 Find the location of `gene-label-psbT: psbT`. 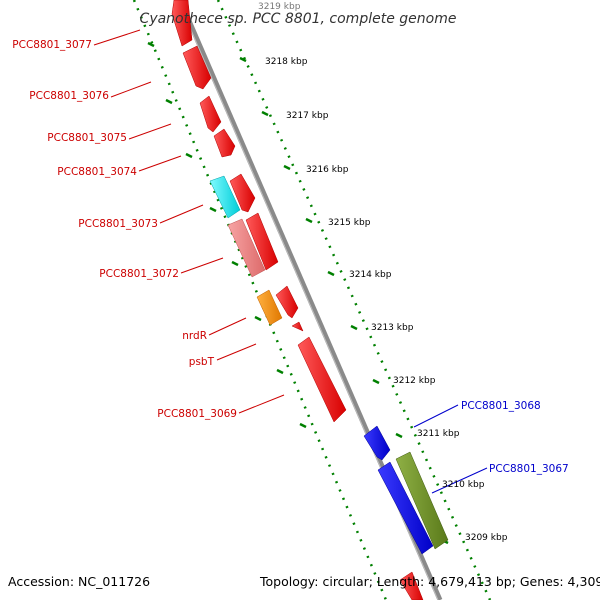

gene-label-psbT: psbT is located at coordinates (202, 362).